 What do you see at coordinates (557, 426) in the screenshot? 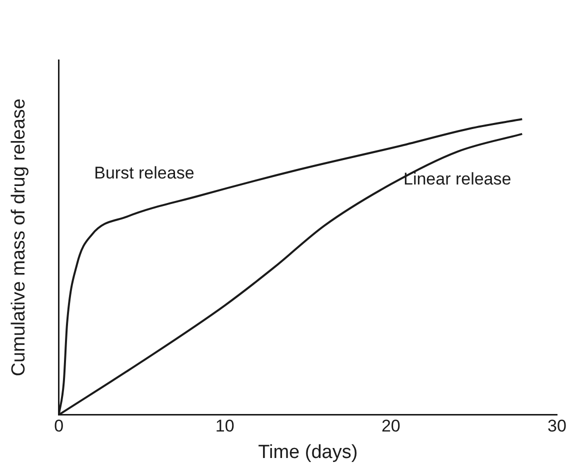
I see `x-tick-label: 30` at bounding box center [557, 426].